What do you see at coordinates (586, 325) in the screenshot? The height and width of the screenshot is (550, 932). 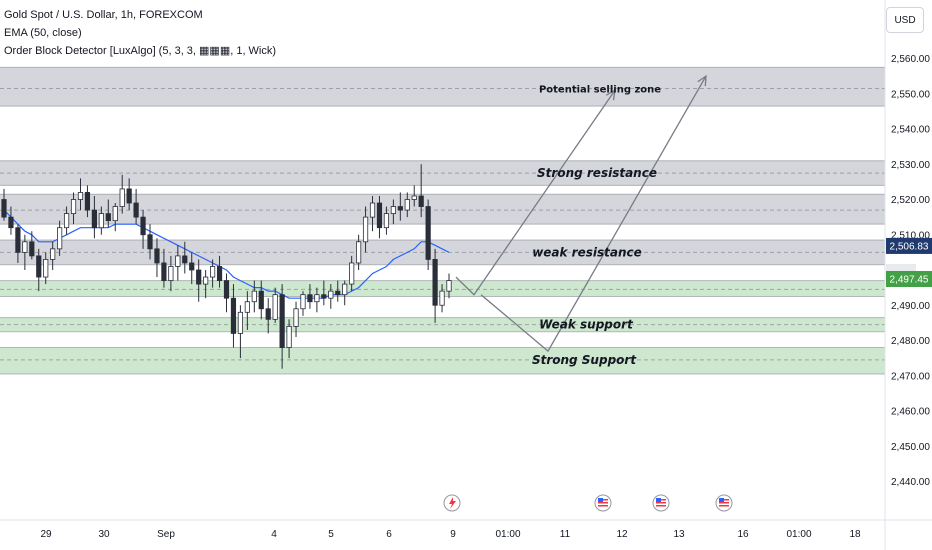 I see `zone-label: Weak support` at bounding box center [586, 325].